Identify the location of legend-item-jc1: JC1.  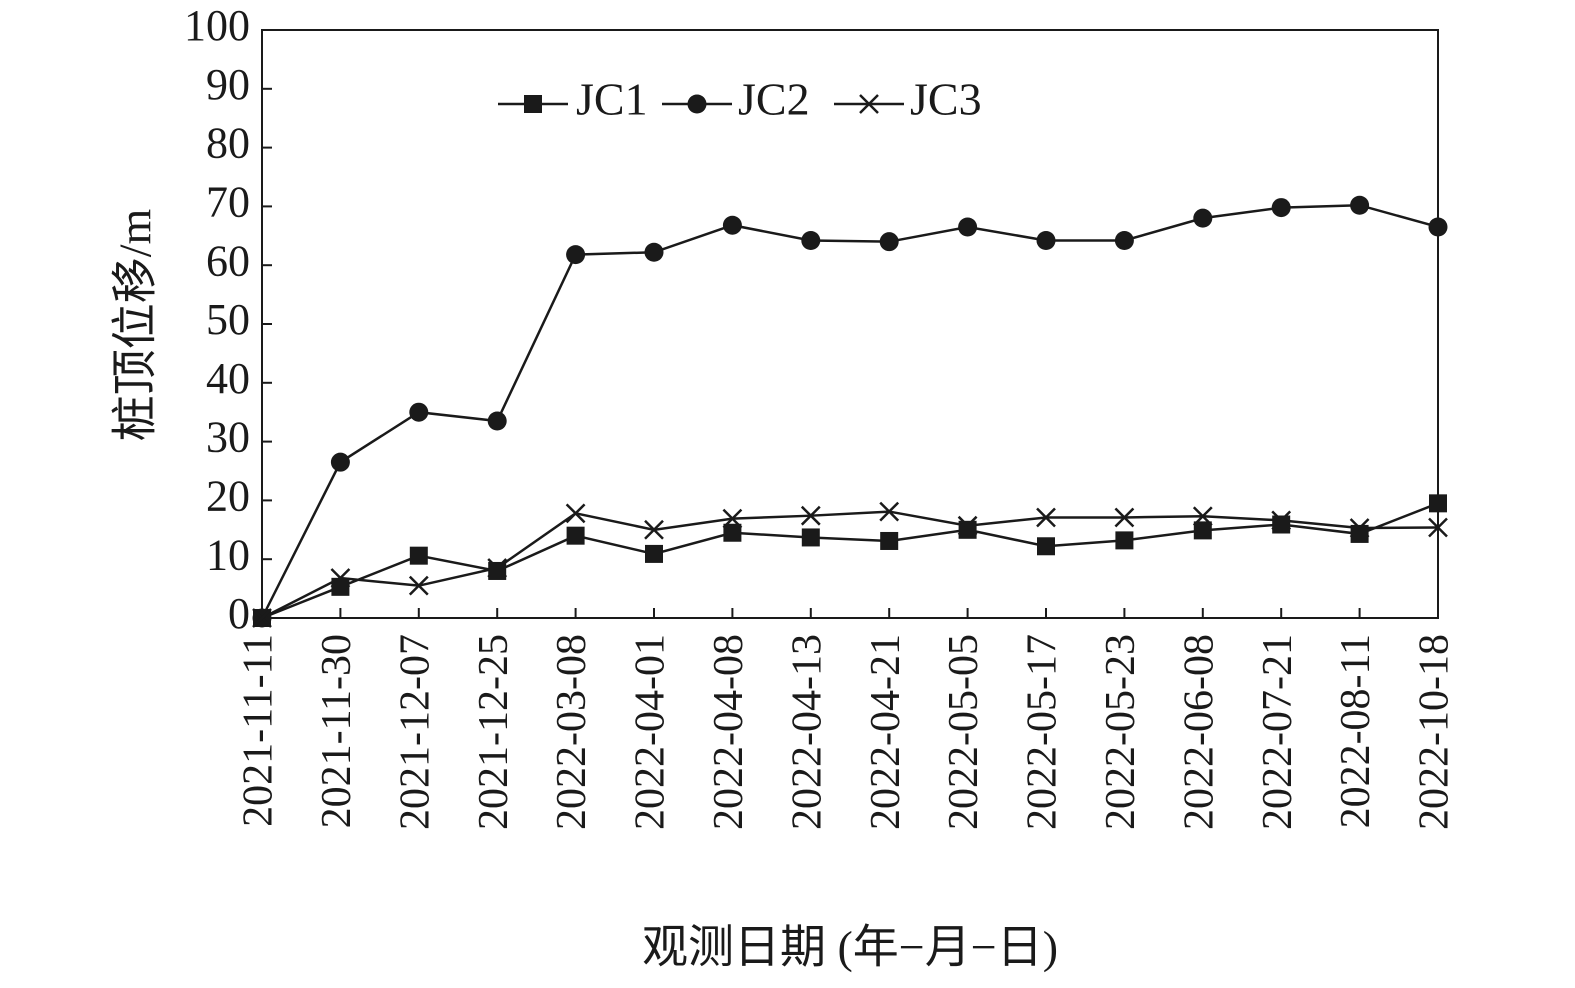
(573, 99).